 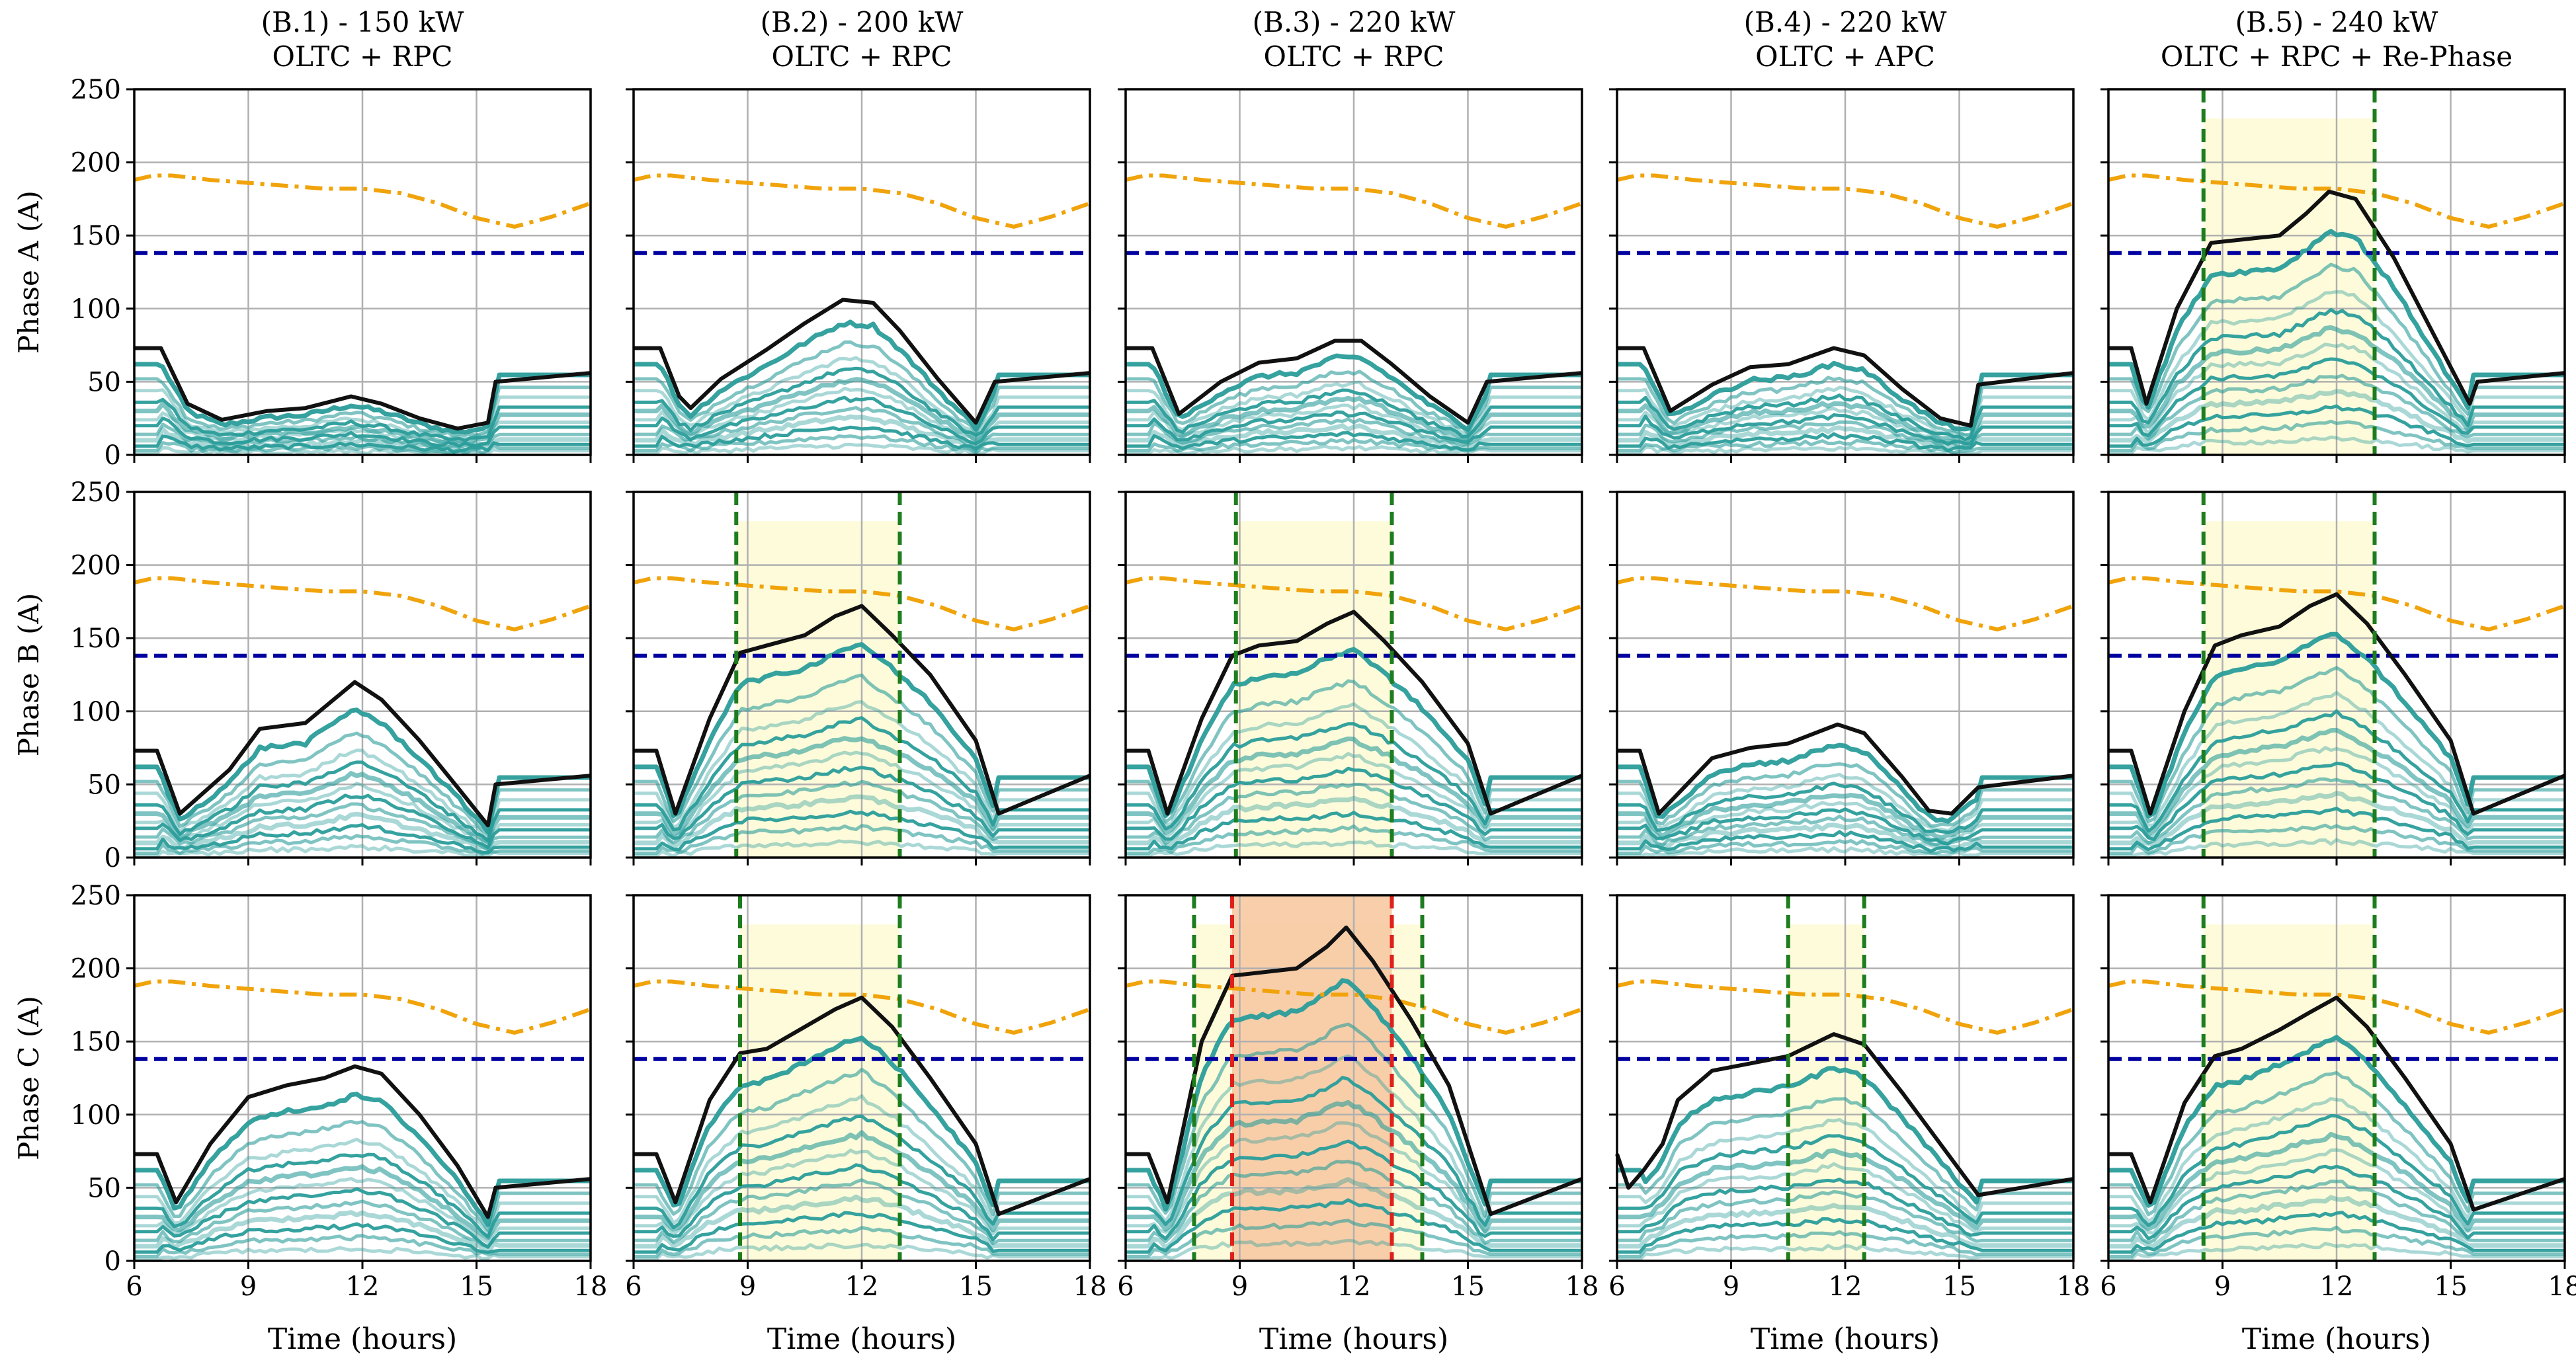 I want to click on panel-r0-c4, so click(x=2333, y=275).